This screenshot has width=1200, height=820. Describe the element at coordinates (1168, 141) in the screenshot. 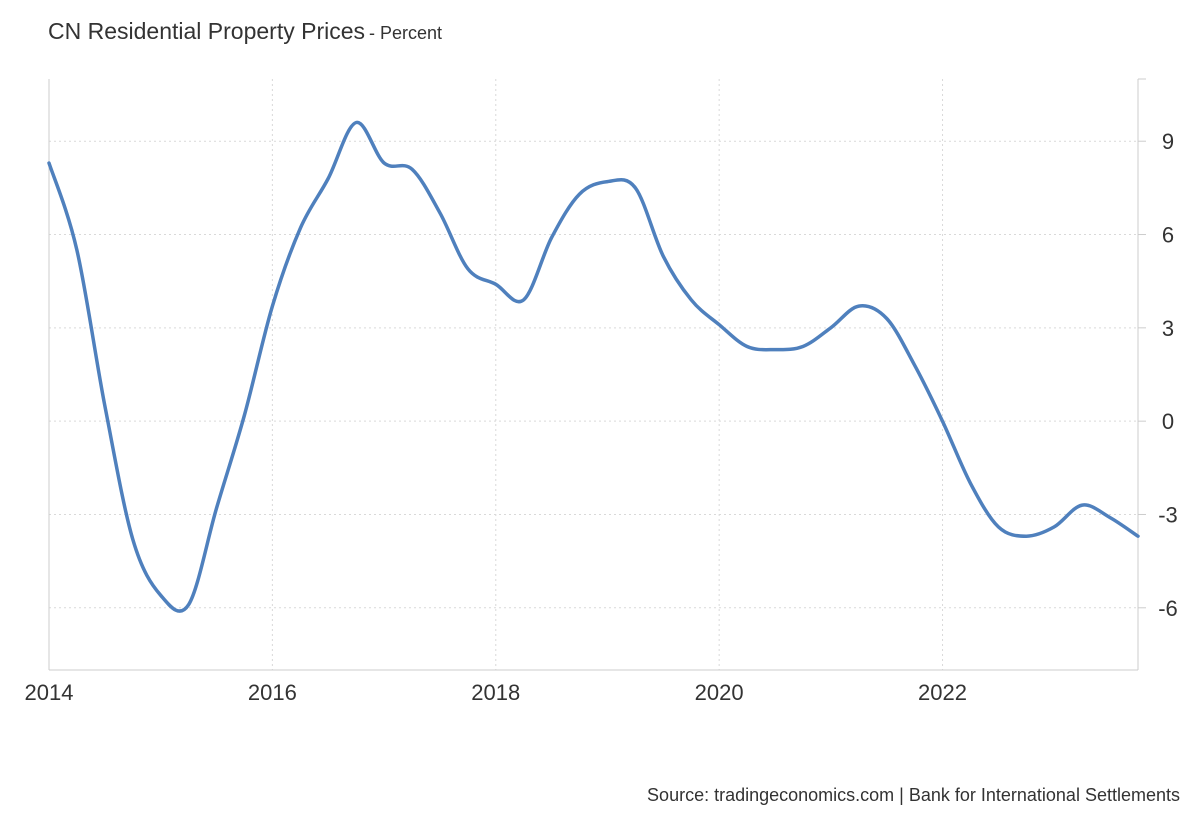

I see `y-tick-label: 9` at that location.